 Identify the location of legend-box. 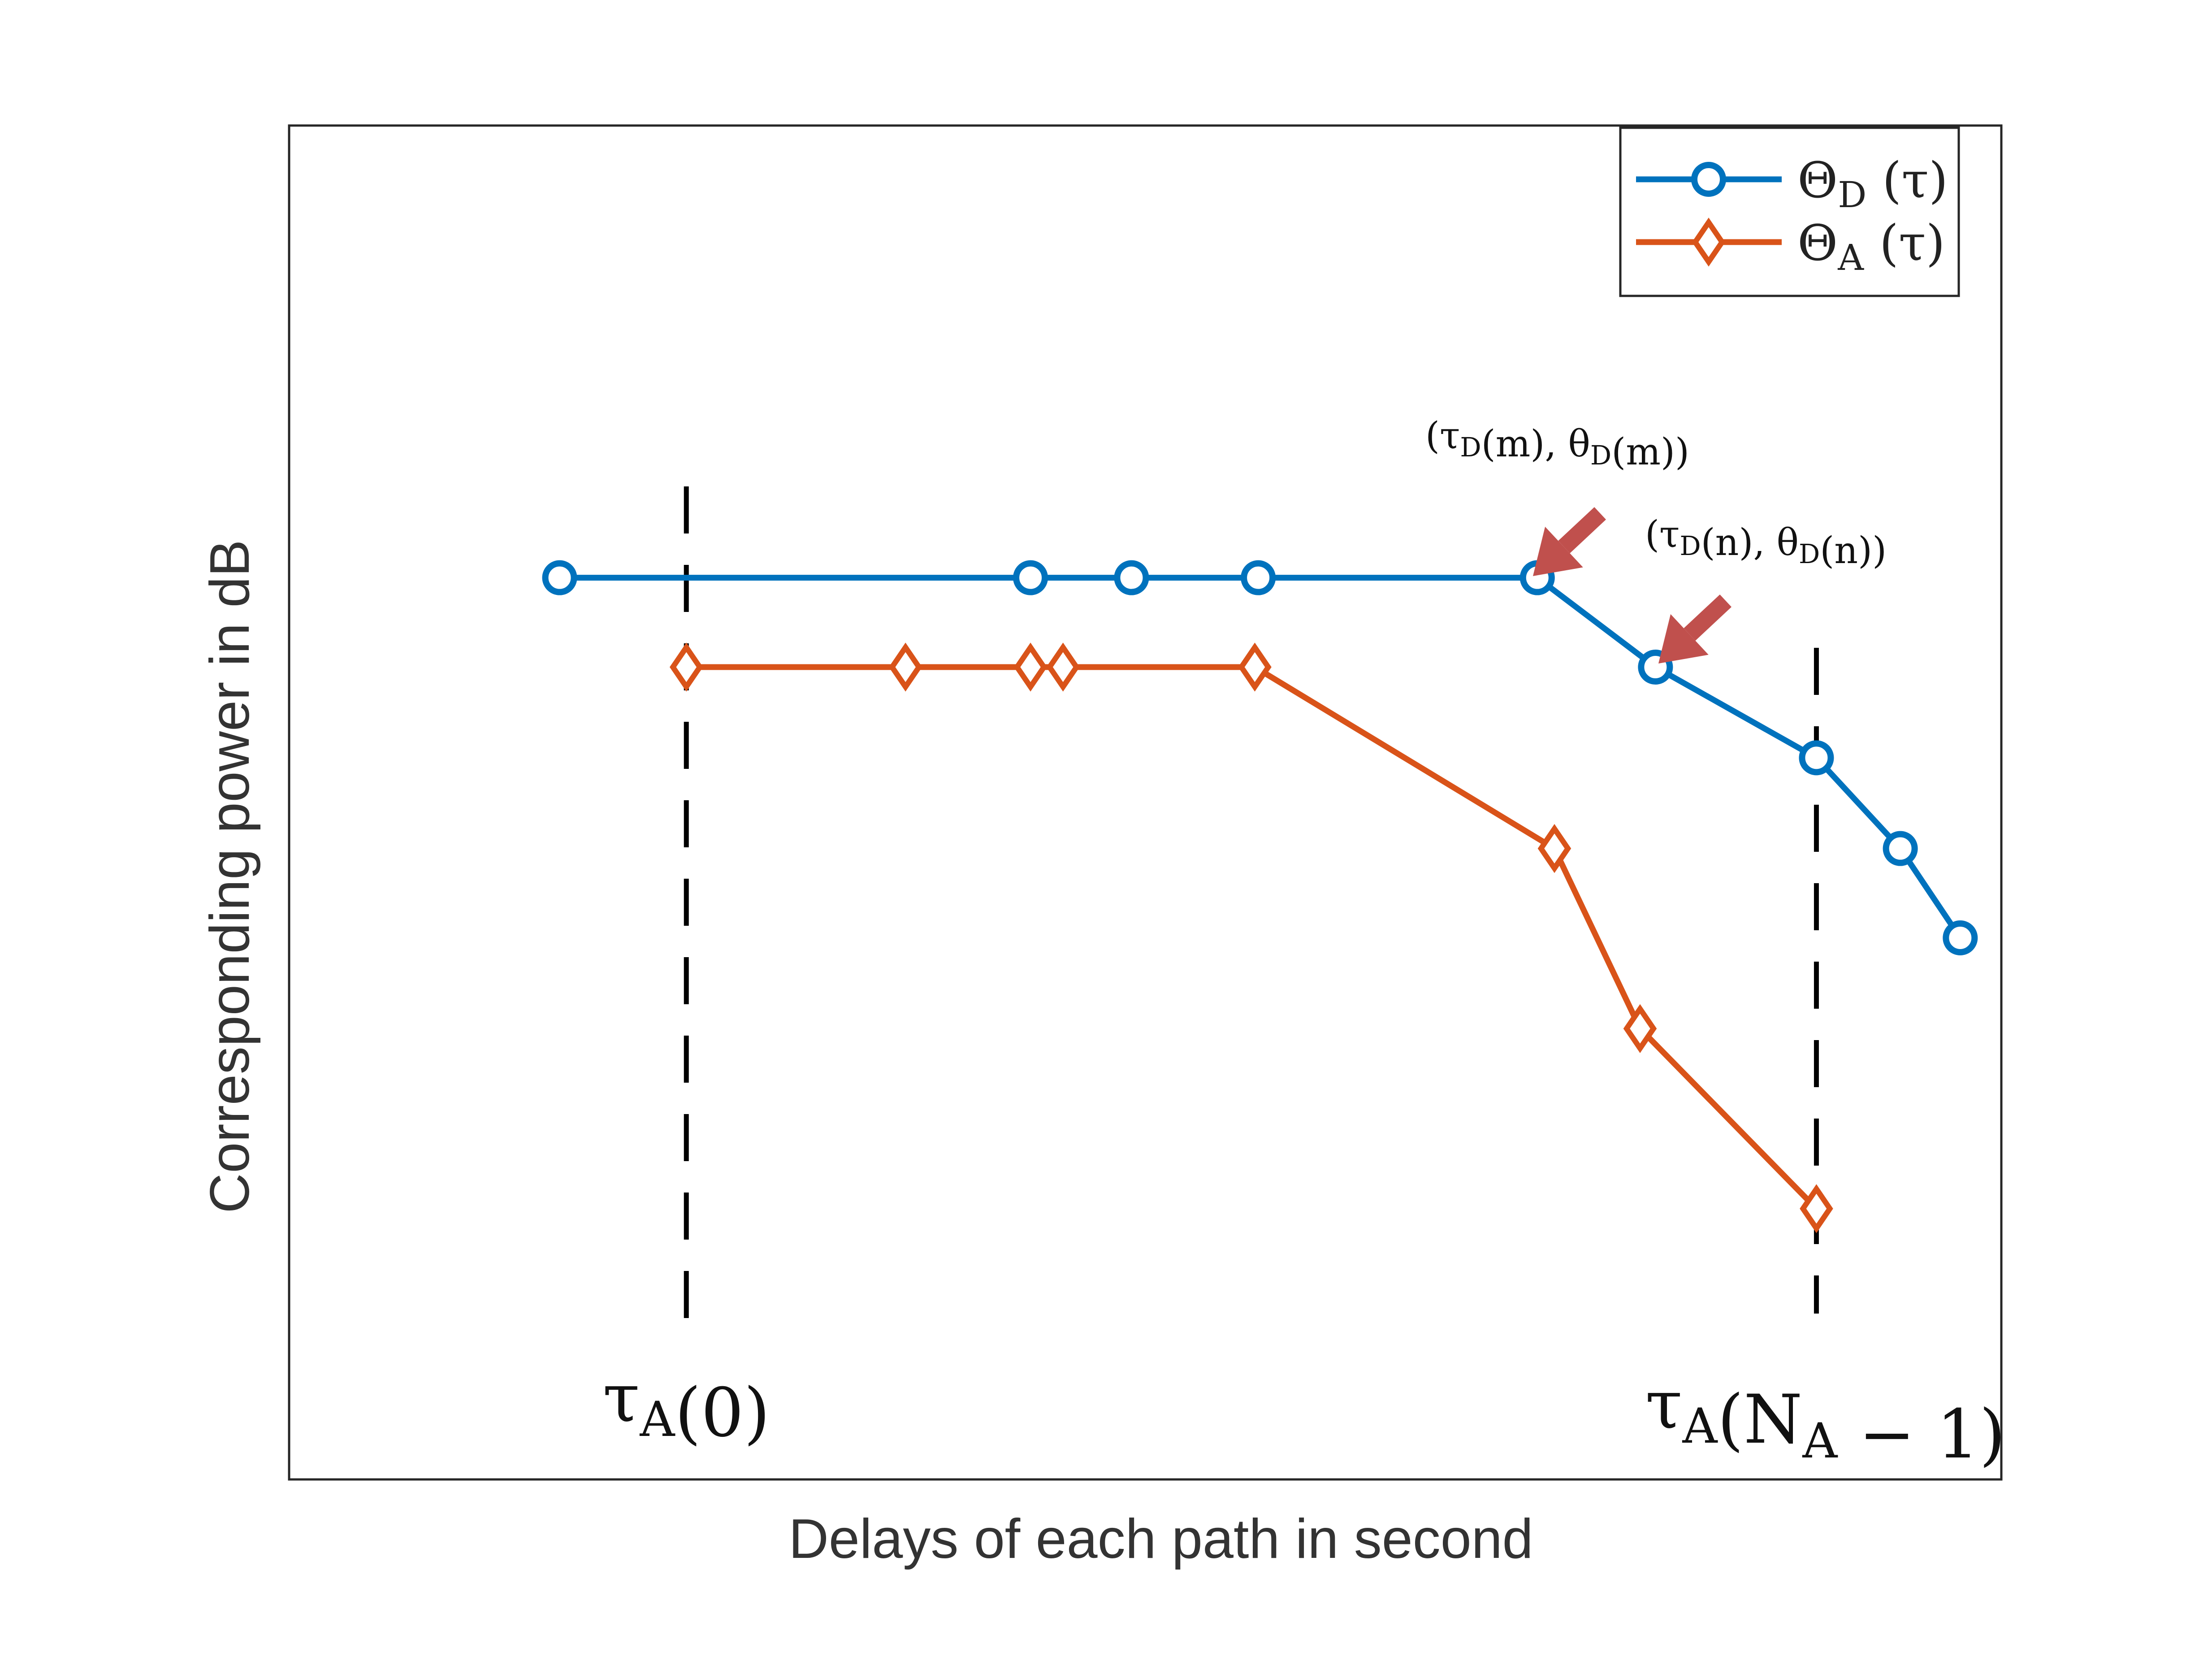
(1789, 212).